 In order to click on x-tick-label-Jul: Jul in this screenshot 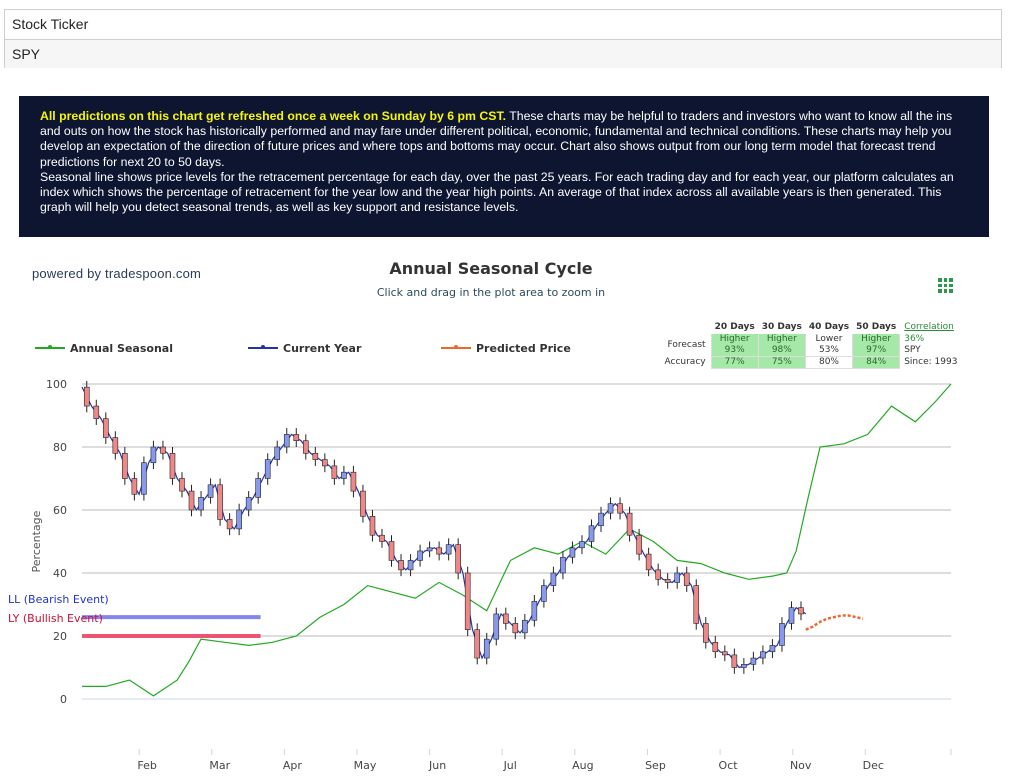, I will do `click(510, 765)`.